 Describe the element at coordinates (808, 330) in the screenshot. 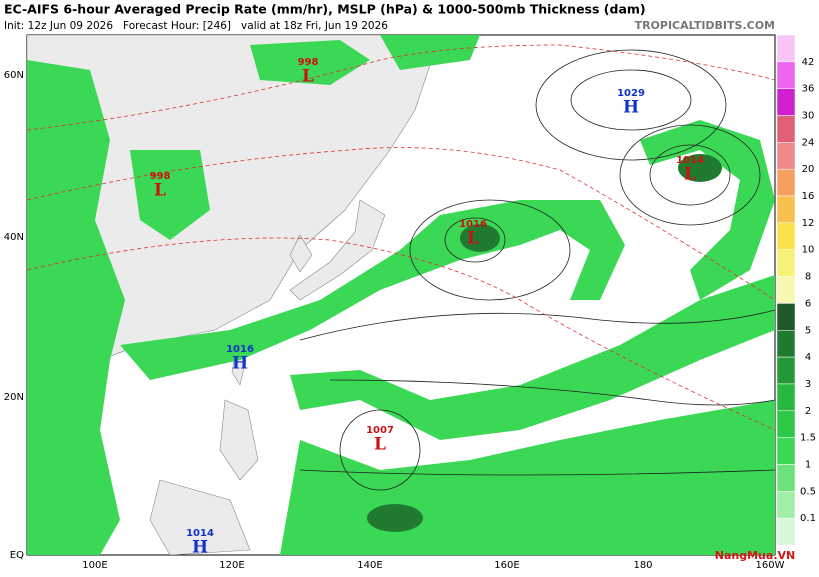

I see `colorbar-label: 5` at that location.